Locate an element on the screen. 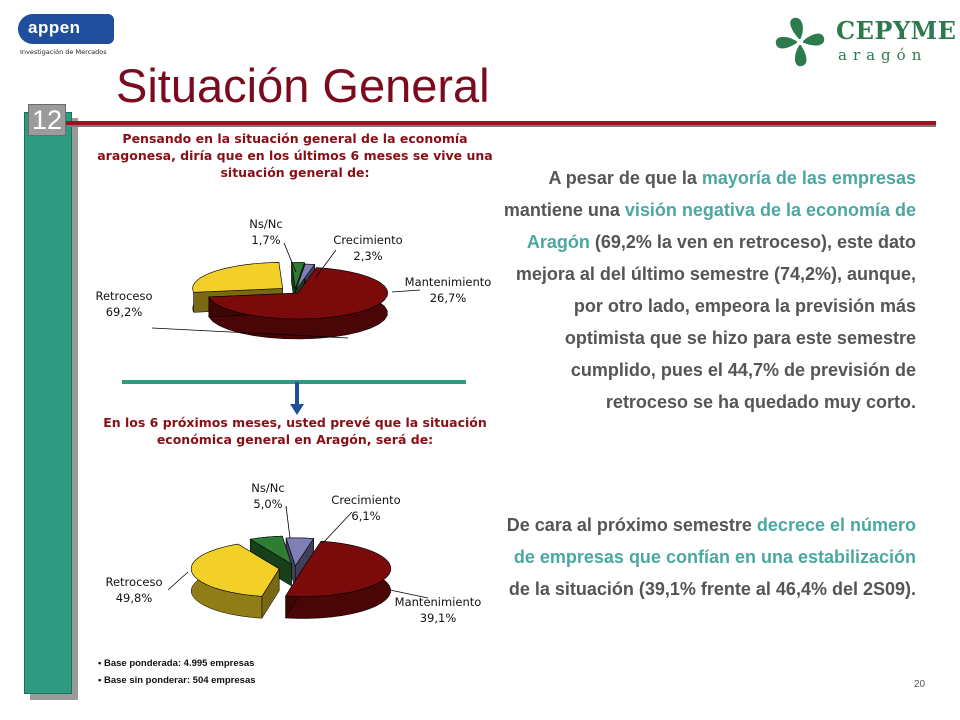 The height and width of the screenshot is (720, 960). pie-1-slice-value: 69,2% is located at coordinates (124, 312).